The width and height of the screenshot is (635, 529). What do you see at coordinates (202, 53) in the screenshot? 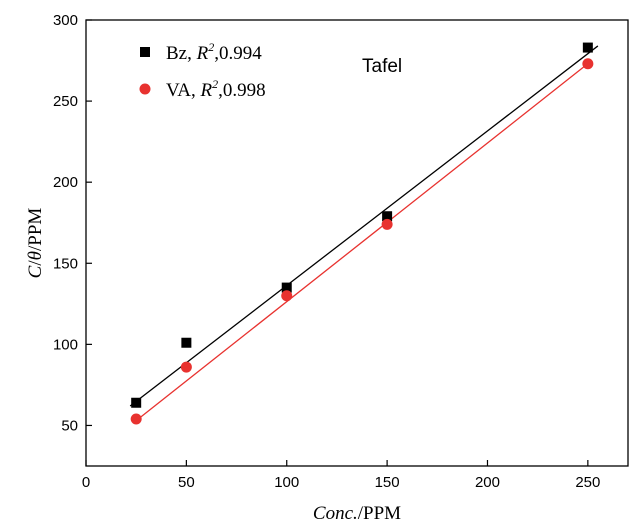
I see `legend-r2-symbol-bz: R` at bounding box center [202, 53].